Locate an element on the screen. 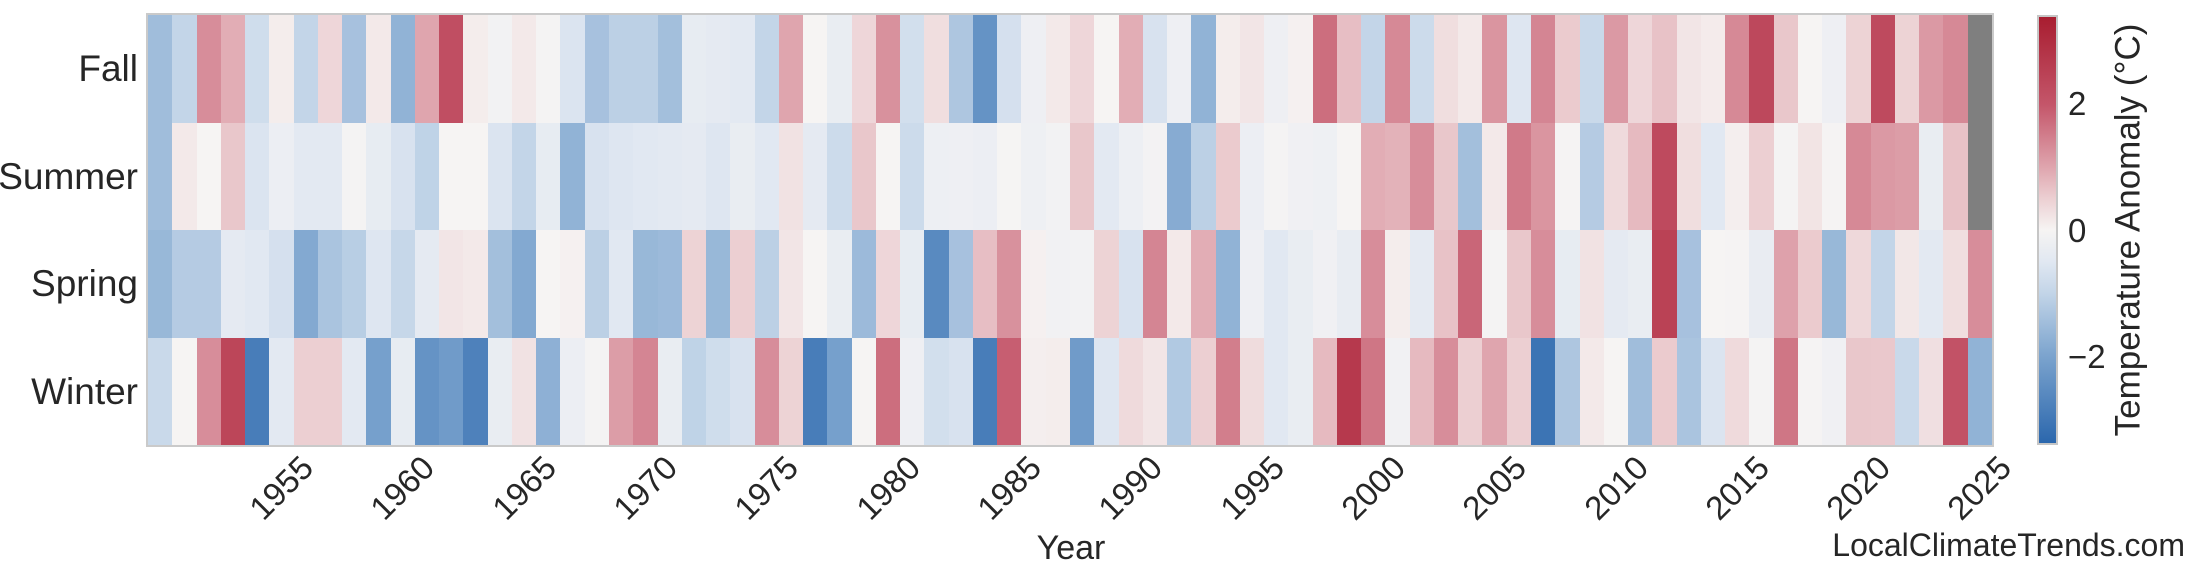  x-tick-label: 1955 is located at coordinates (281, 487).